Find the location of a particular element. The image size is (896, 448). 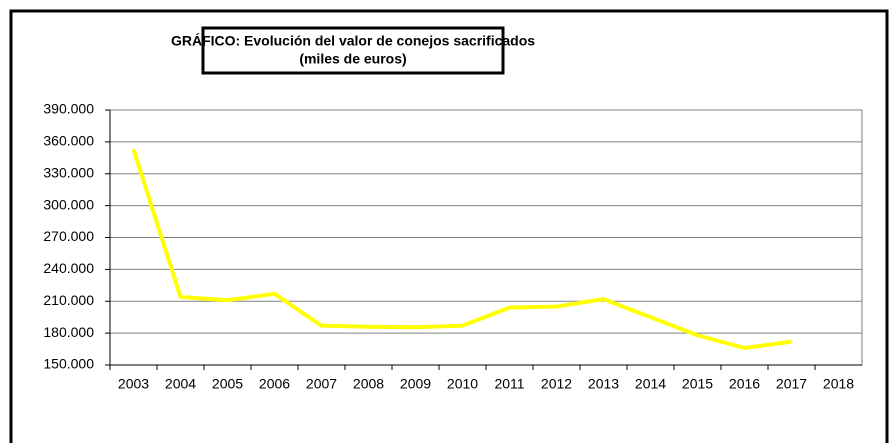

x-tick-label: 2017 is located at coordinates (791, 384).